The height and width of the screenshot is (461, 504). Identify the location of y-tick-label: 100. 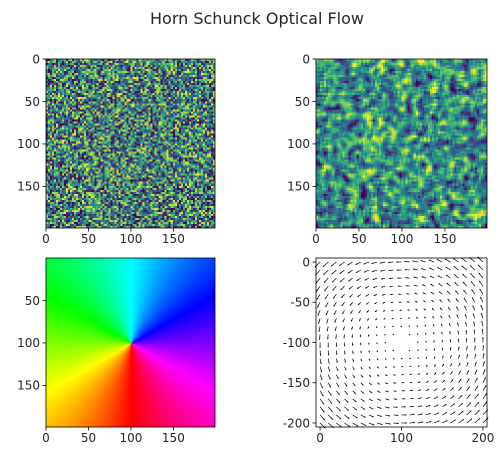
(298, 144).